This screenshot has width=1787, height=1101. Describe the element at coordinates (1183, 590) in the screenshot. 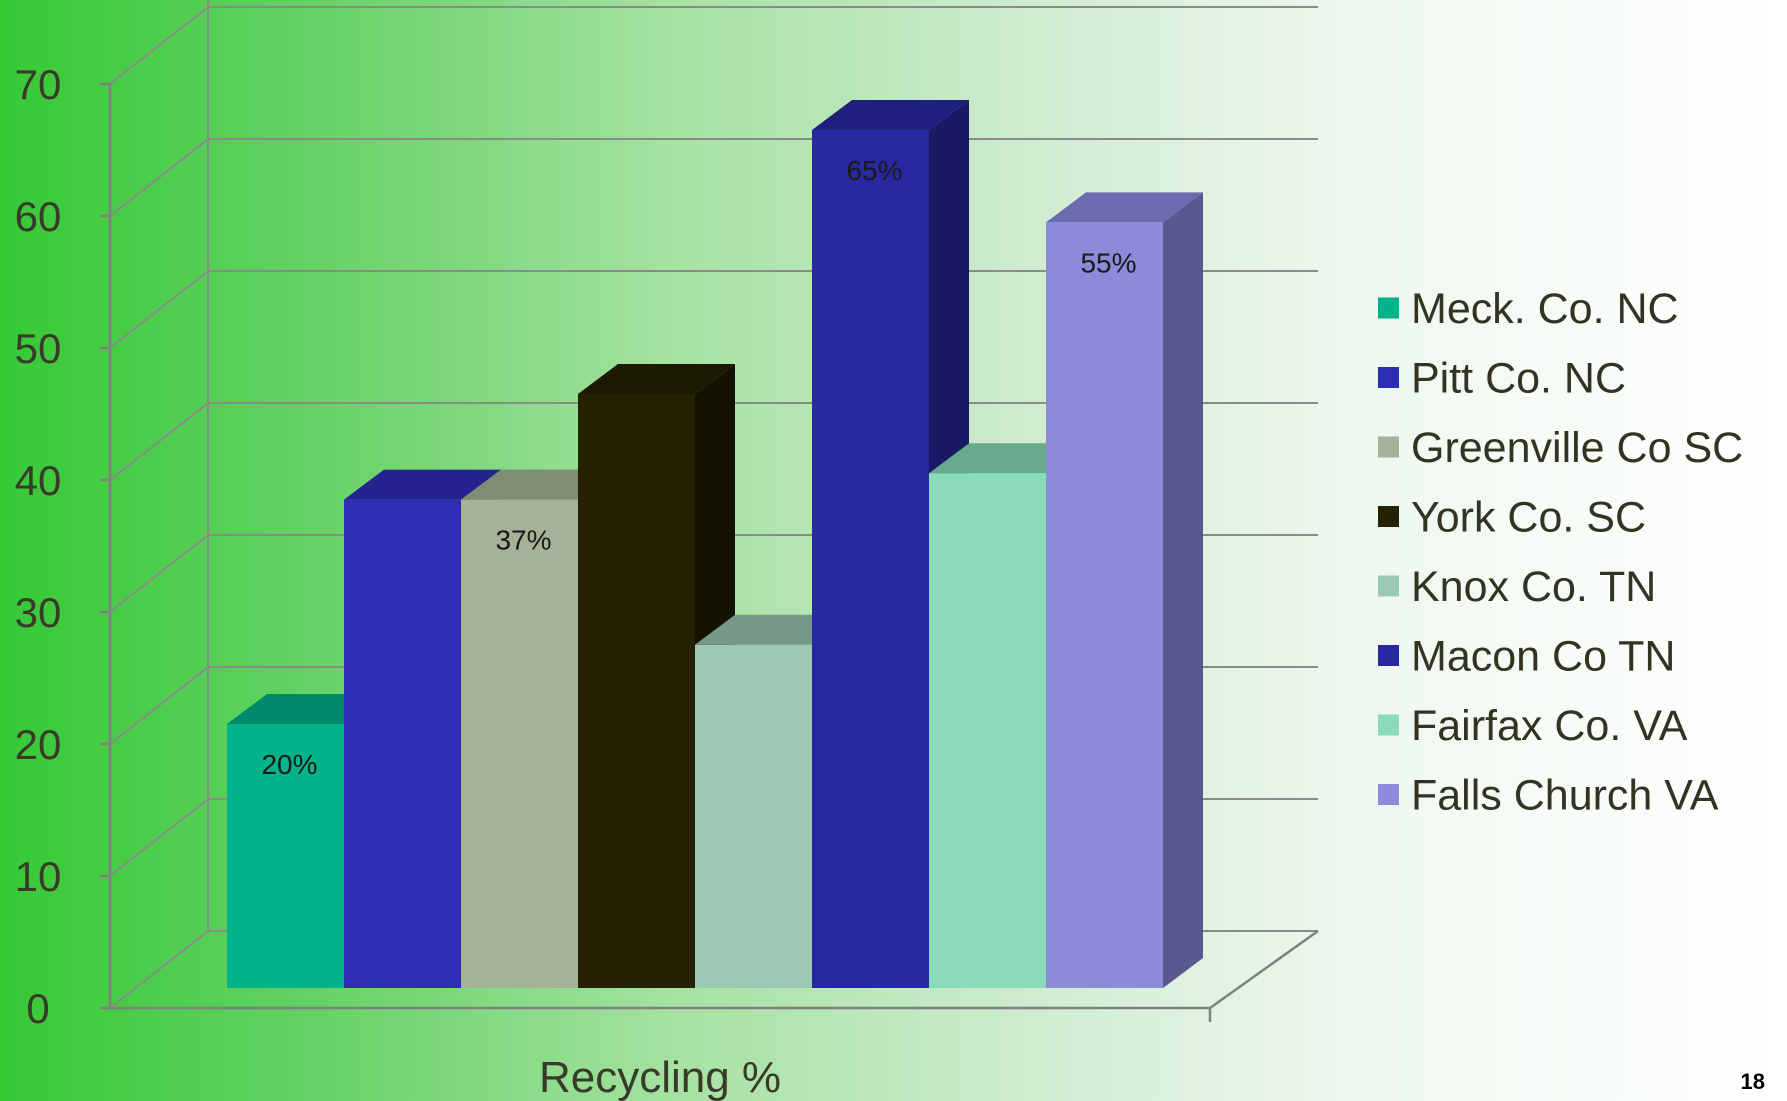

I see `bar-side` at that location.